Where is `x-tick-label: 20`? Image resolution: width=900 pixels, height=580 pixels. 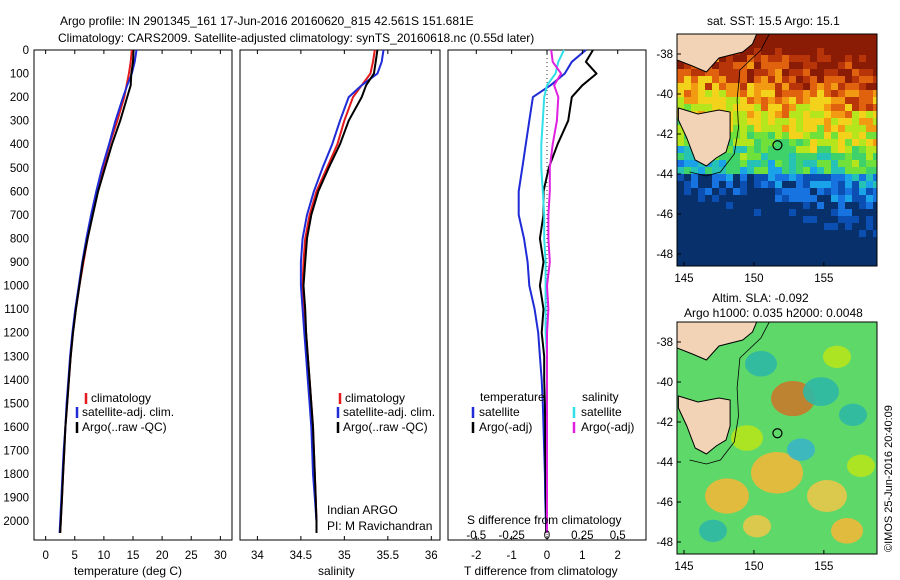
x-tick-label: 20 is located at coordinates (162, 556).